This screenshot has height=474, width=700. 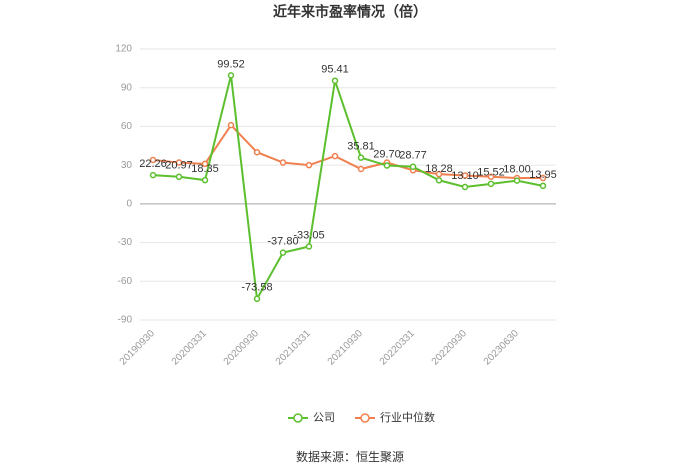 What do you see at coordinates (282, 242) in the screenshot?
I see `data-label: -37.80` at bounding box center [282, 242].